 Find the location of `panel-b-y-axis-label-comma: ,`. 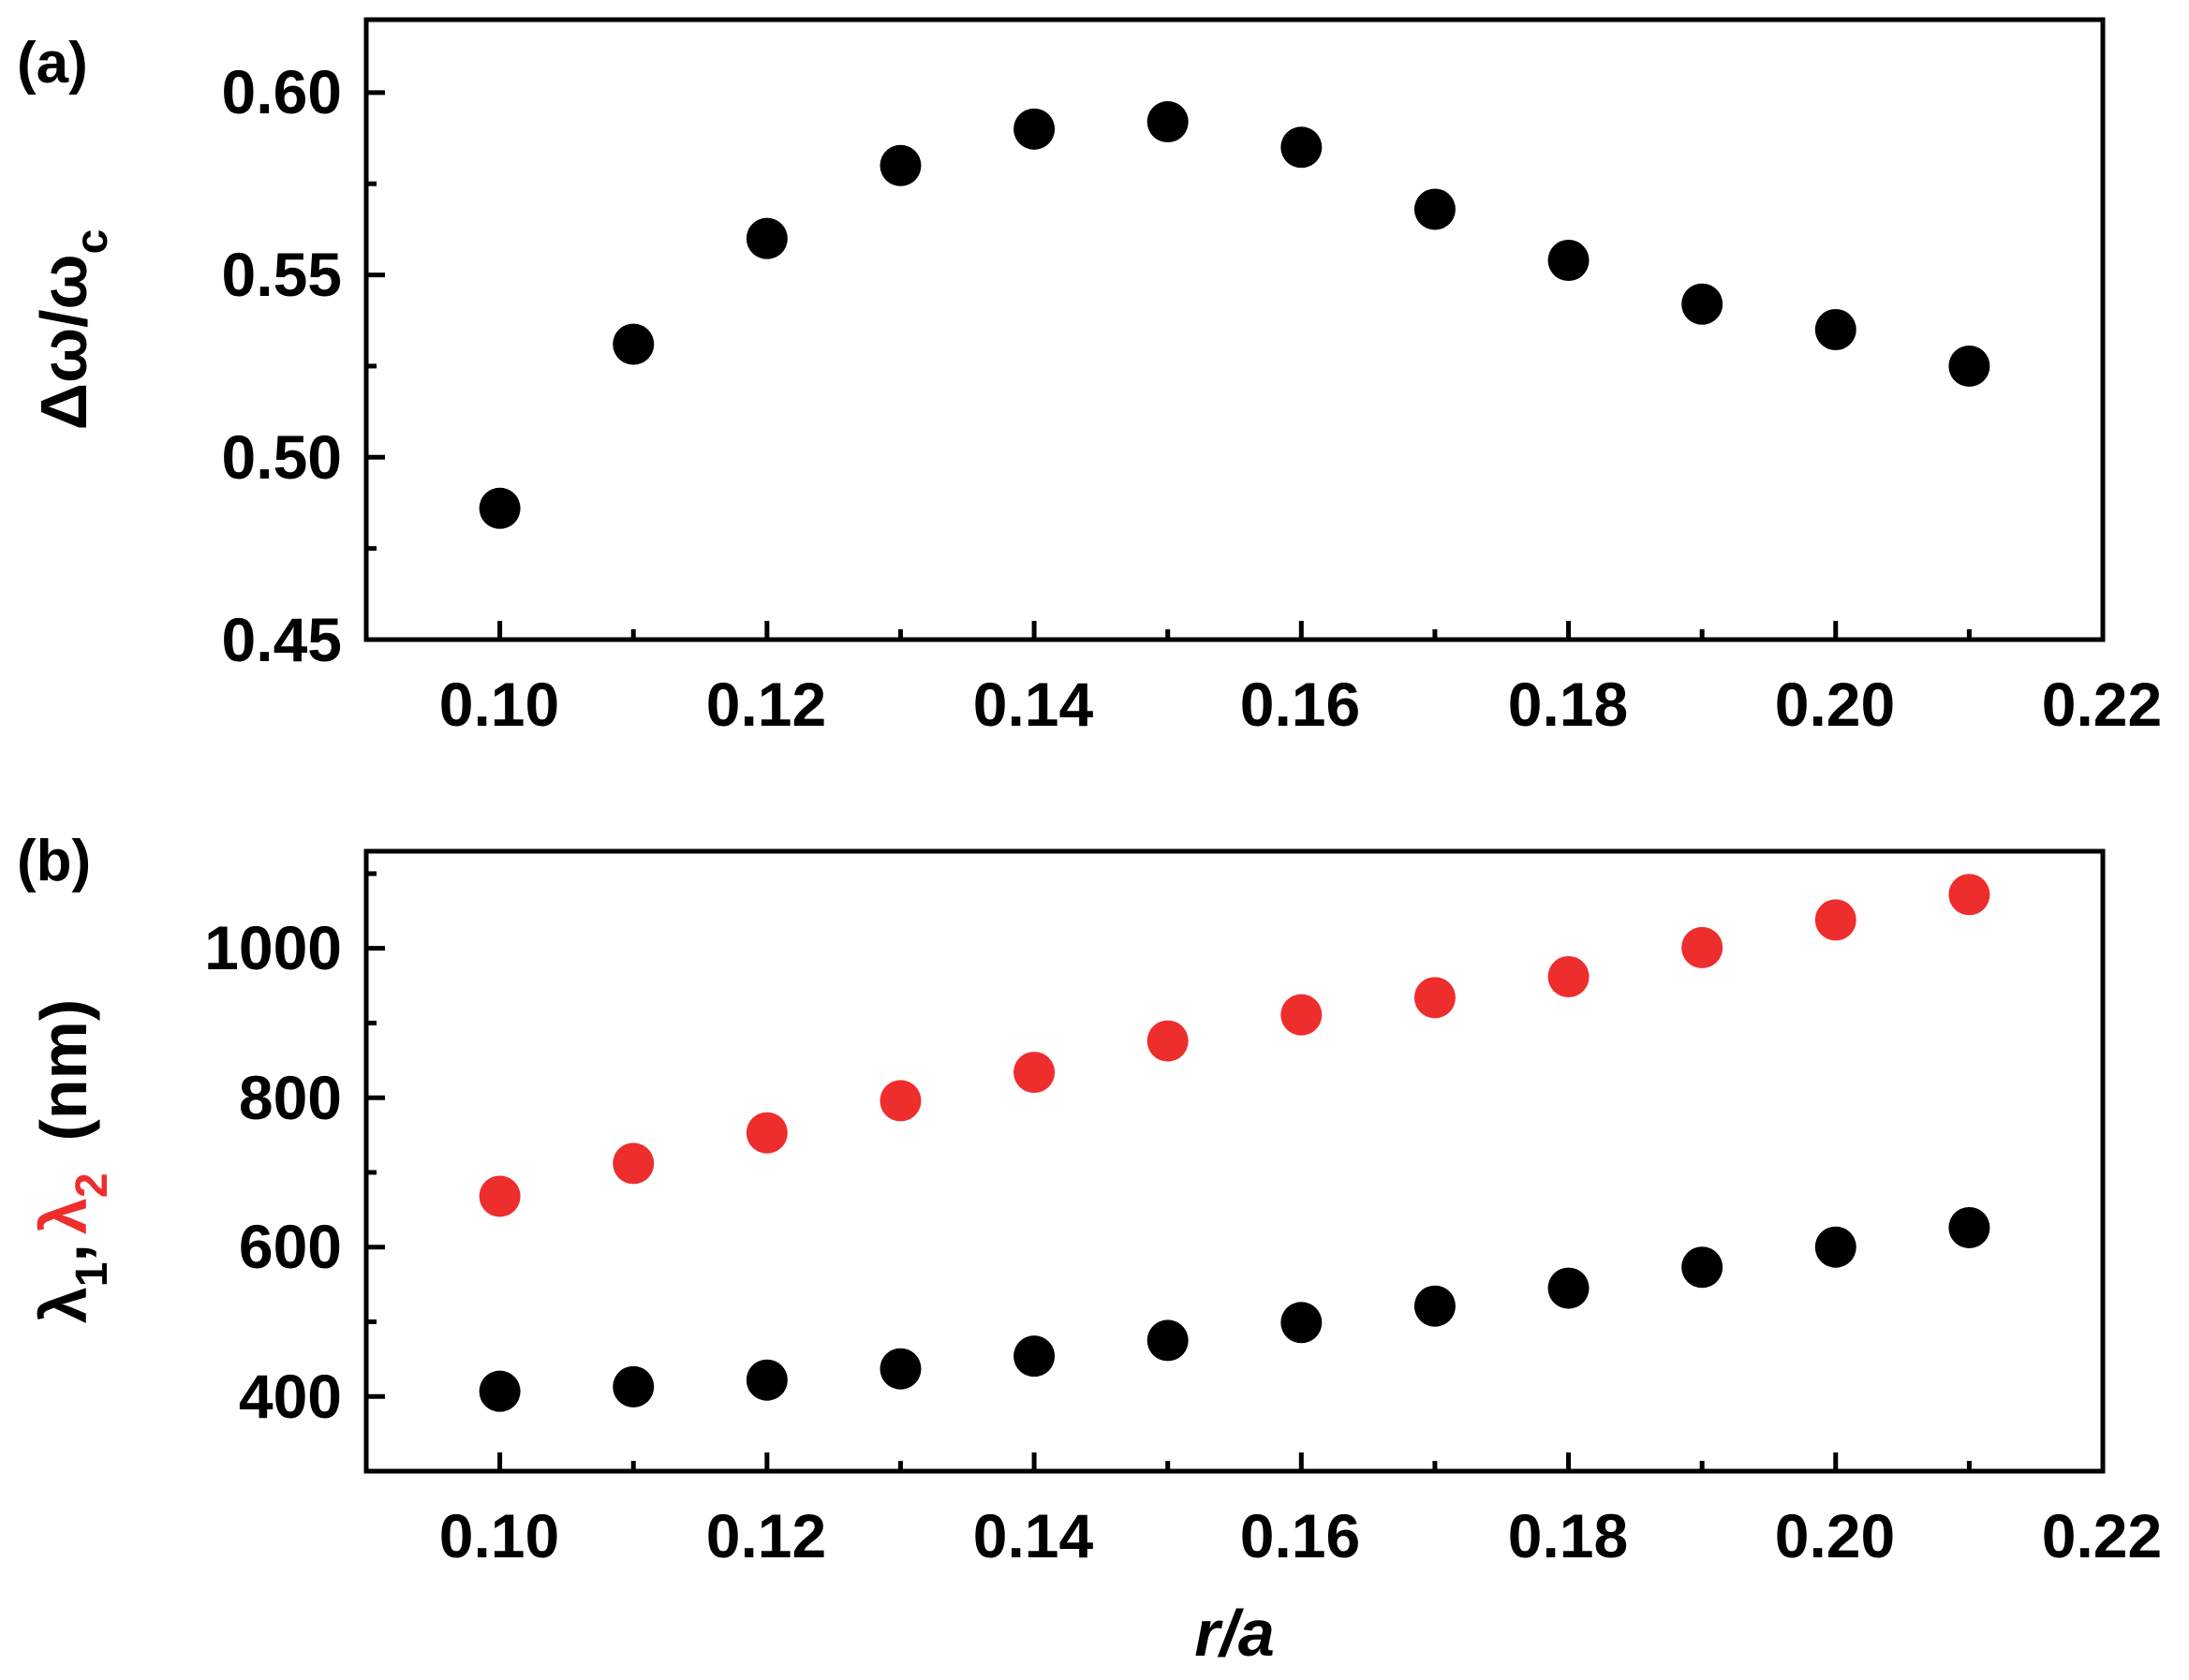

panel-b-y-axis-label-comma: , is located at coordinates (63, 1252).